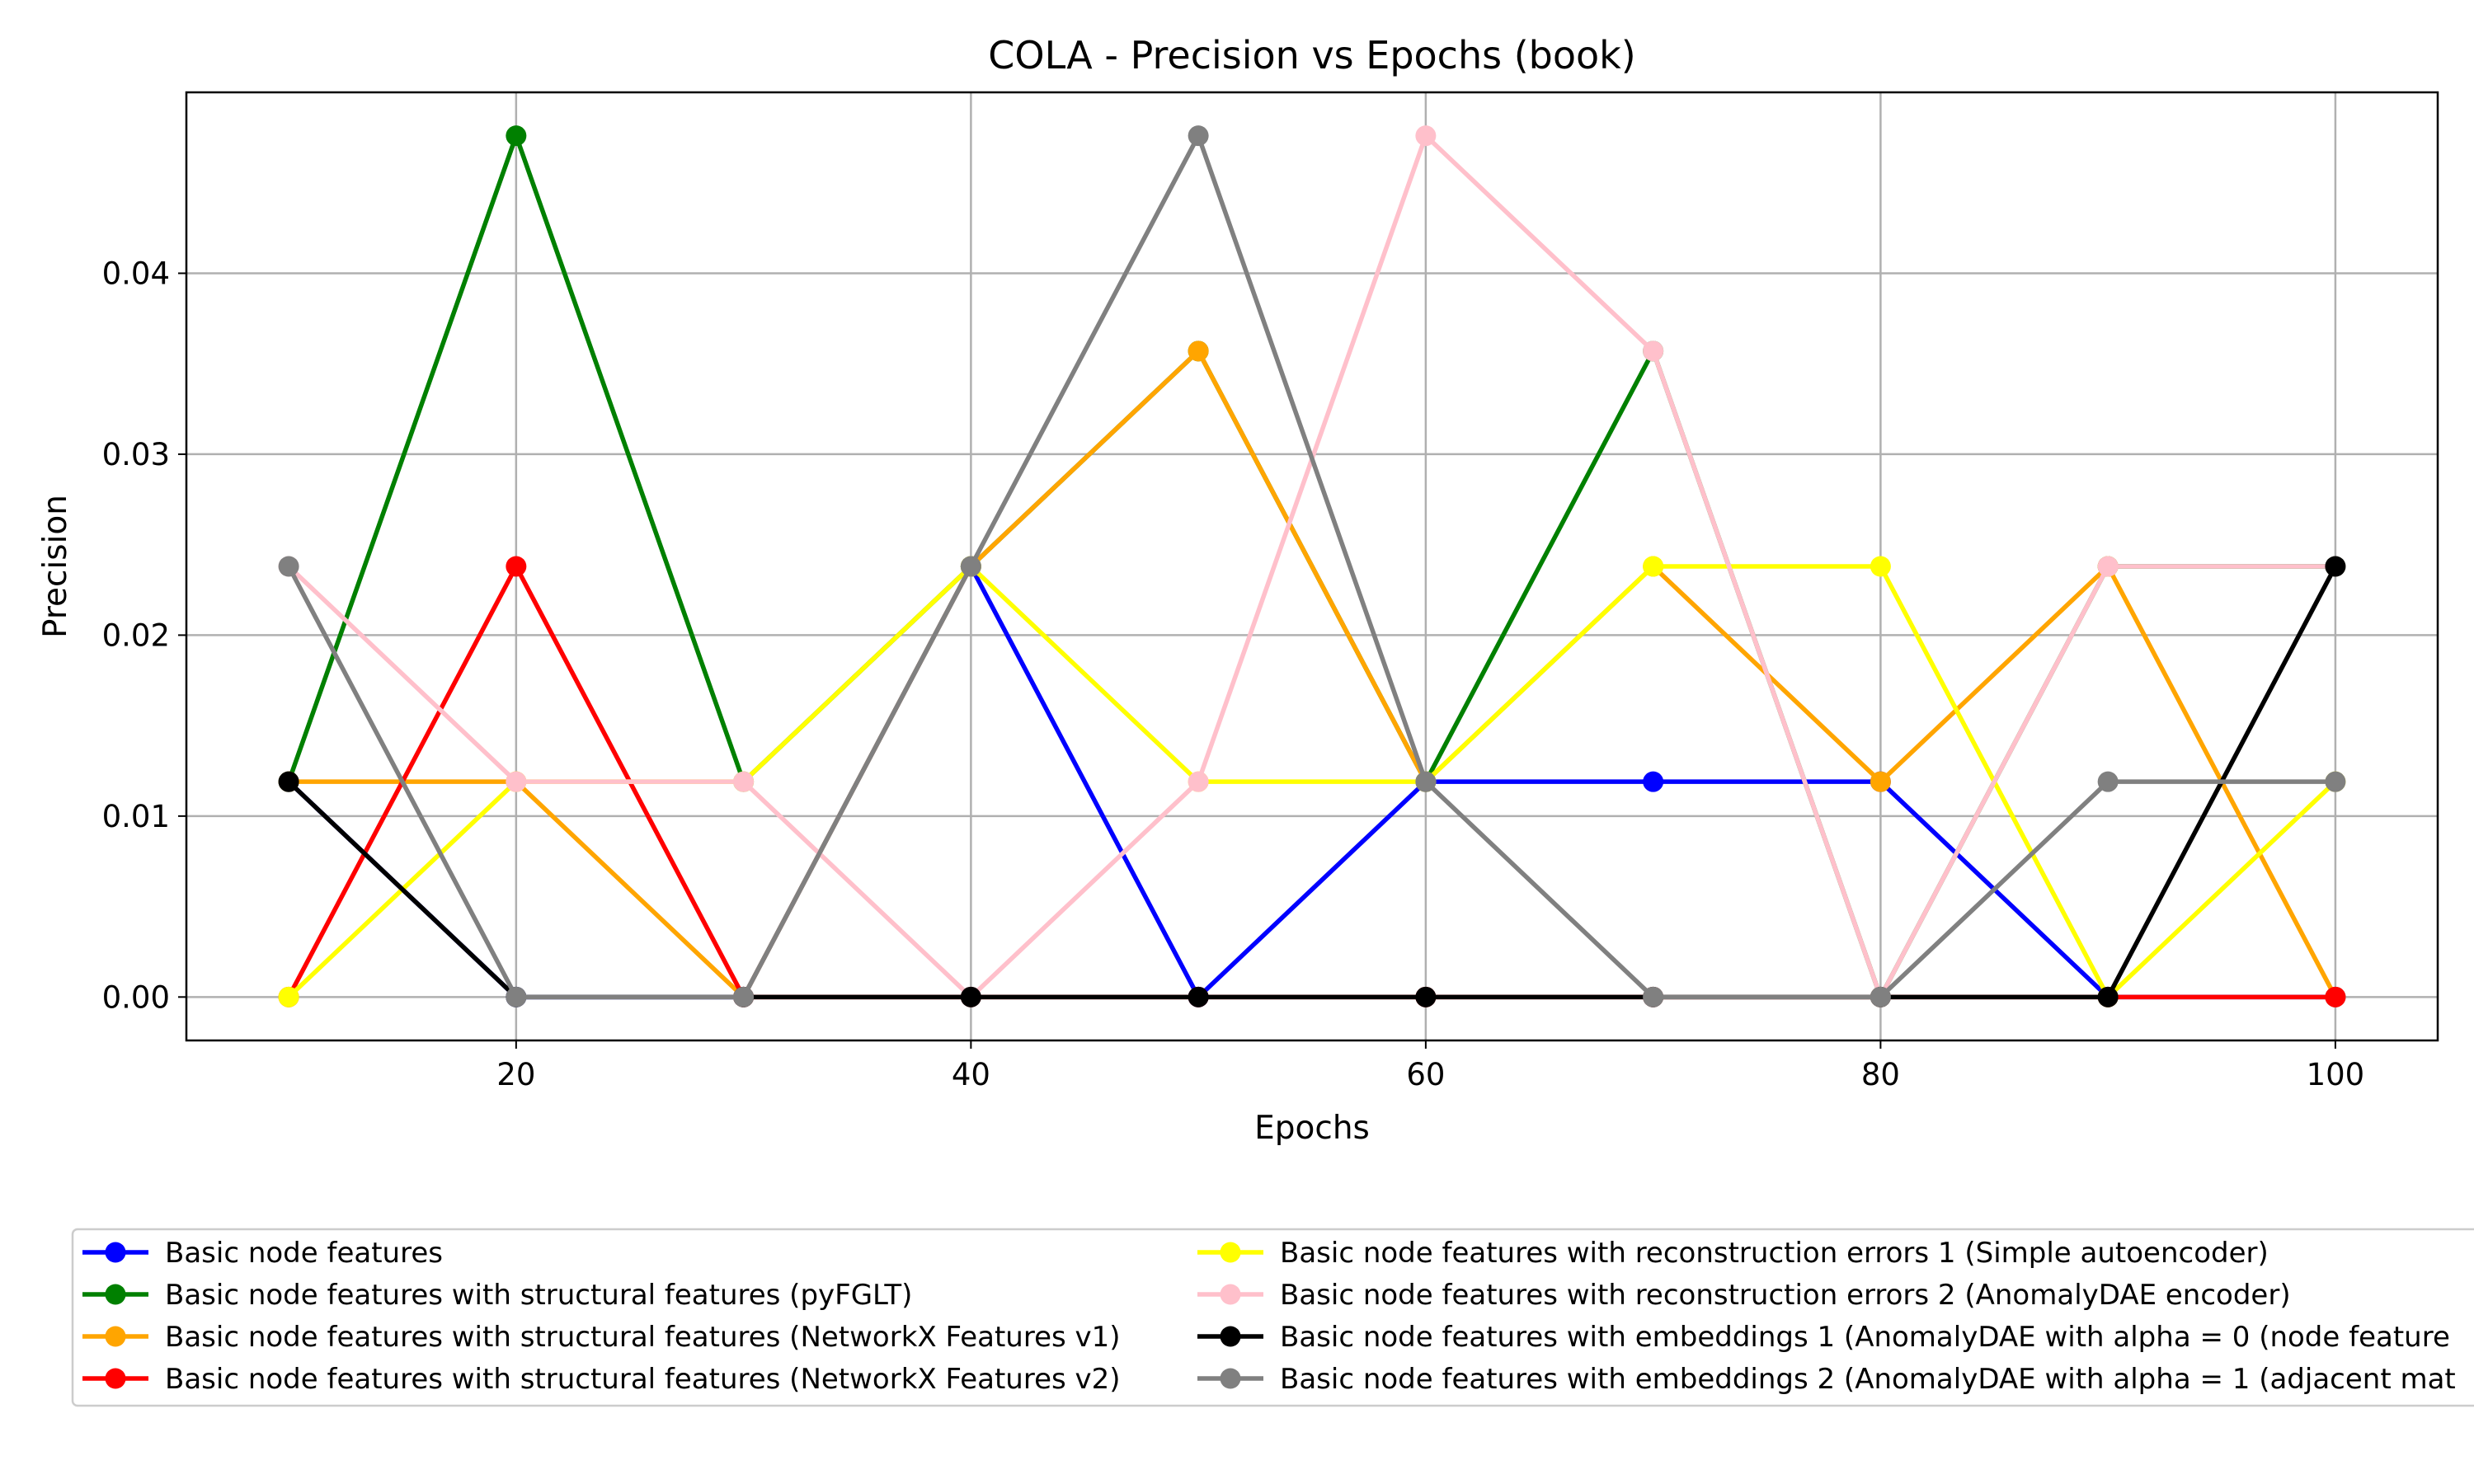  I want to click on x-tick-label: 100, so click(2336, 1074).